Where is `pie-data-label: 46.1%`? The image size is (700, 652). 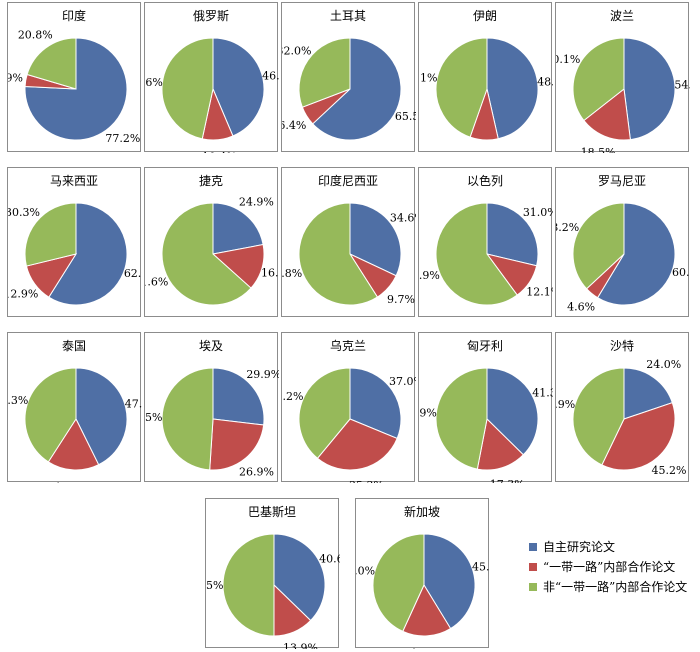
pie-data-label: 46.1% is located at coordinates (428, 78).